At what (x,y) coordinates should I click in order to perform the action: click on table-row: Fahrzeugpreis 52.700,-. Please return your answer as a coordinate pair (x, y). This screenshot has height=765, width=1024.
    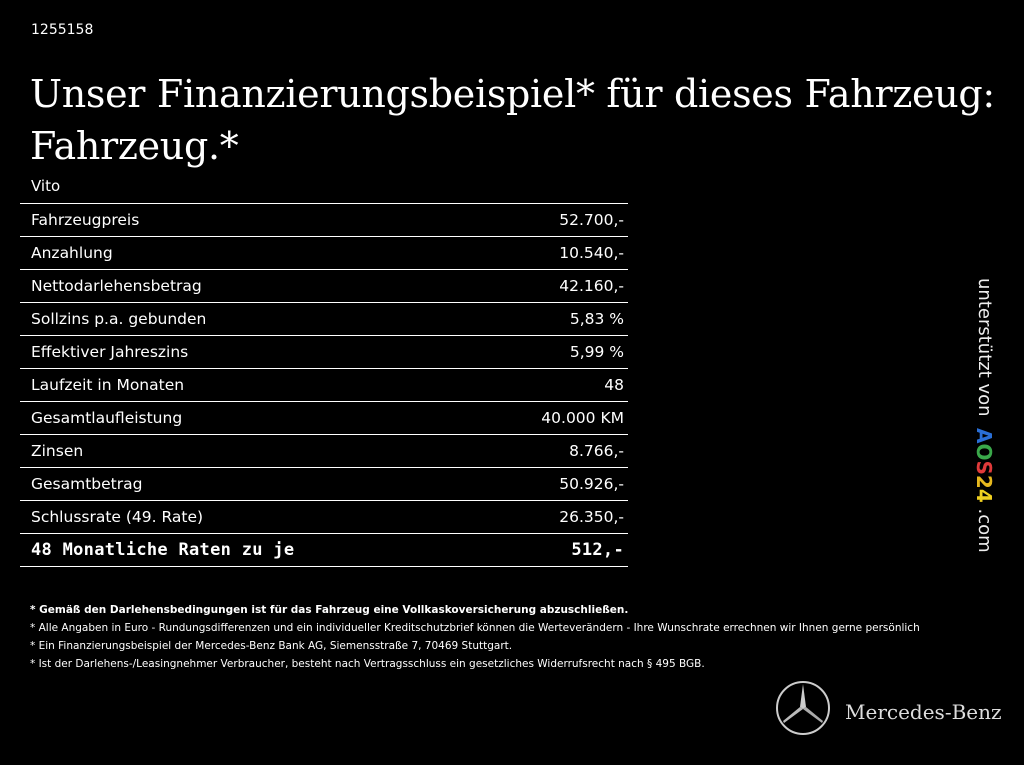
    Looking at the image, I should click on (324, 219).